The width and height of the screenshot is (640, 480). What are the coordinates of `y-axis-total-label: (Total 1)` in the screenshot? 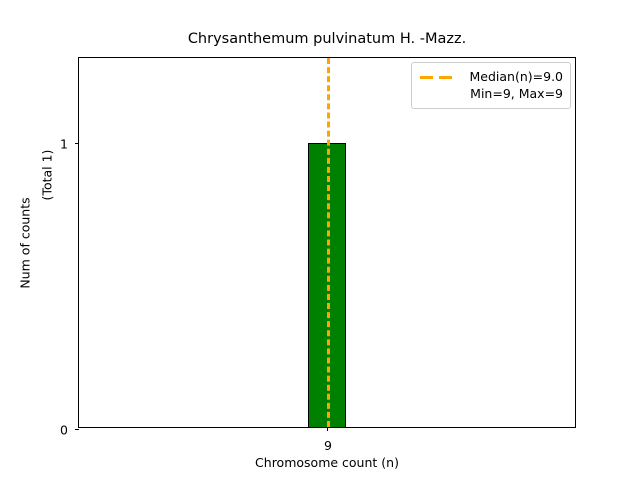 It's located at (47, 175).